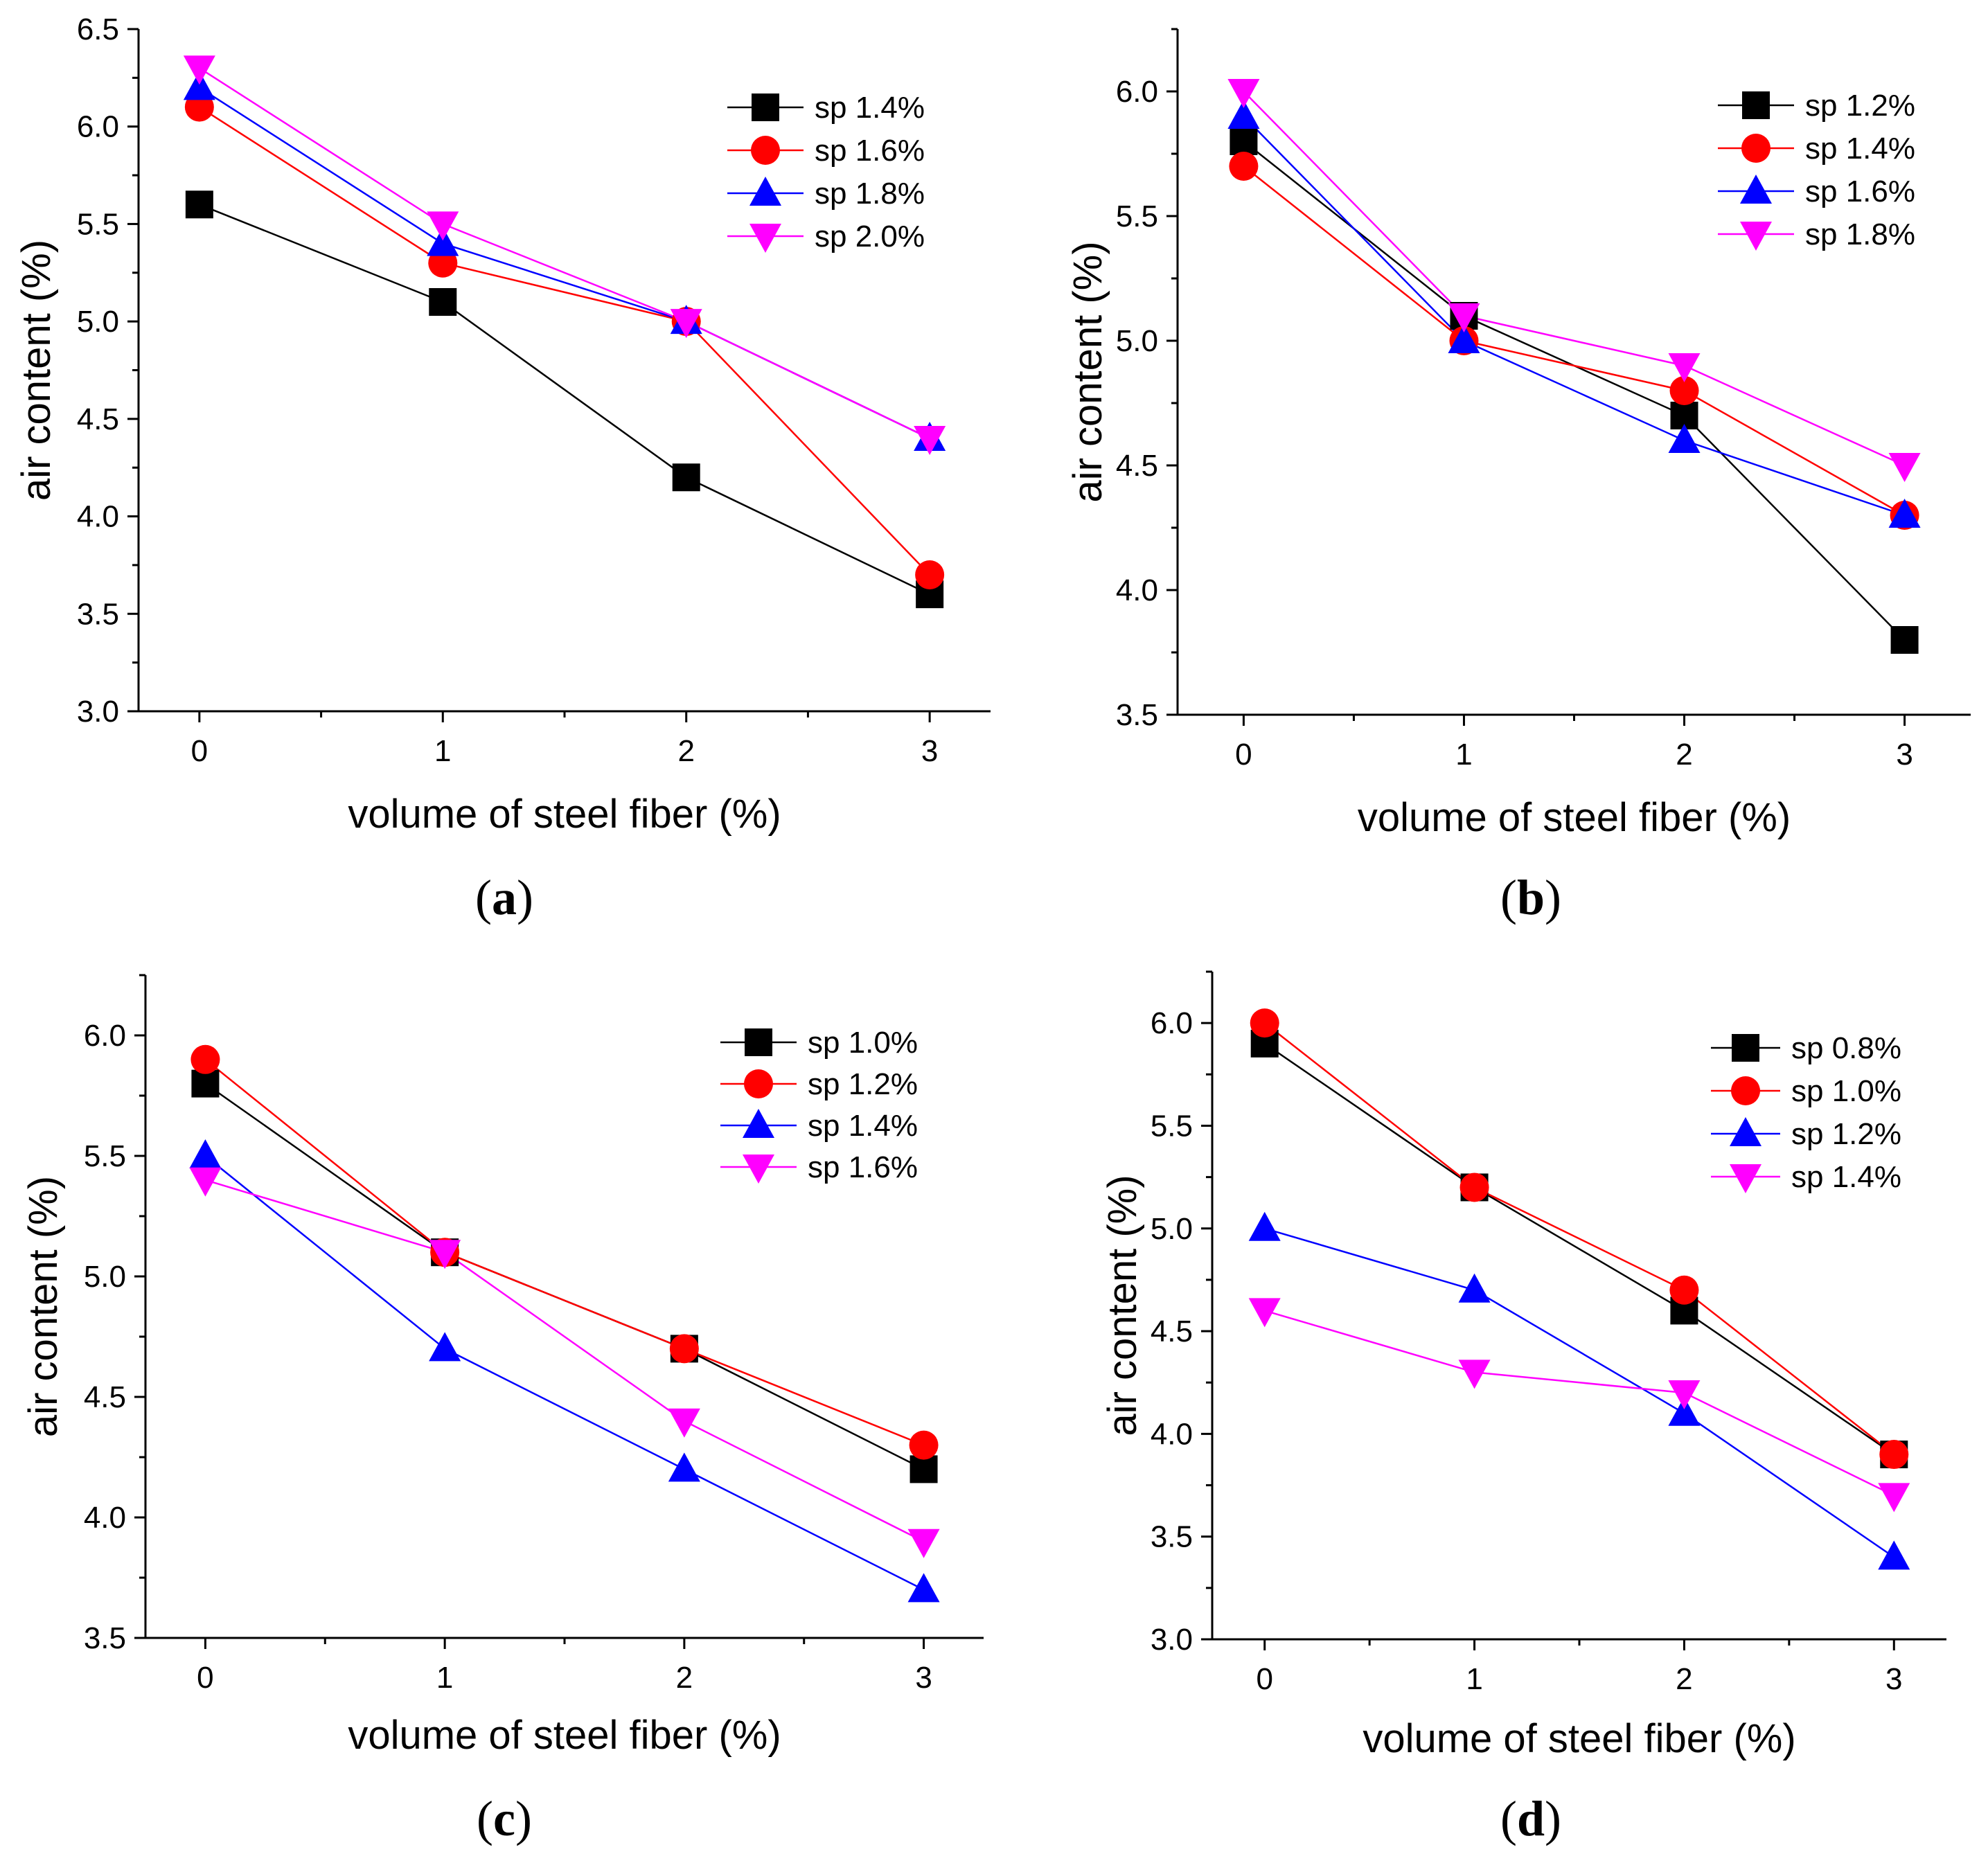 Image resolution: width=1988 pixels, height=1854 pixels. Describe the element at coordinates (98, 29) in the screenshot. I see `y-tick-label: 6.5` at that location.